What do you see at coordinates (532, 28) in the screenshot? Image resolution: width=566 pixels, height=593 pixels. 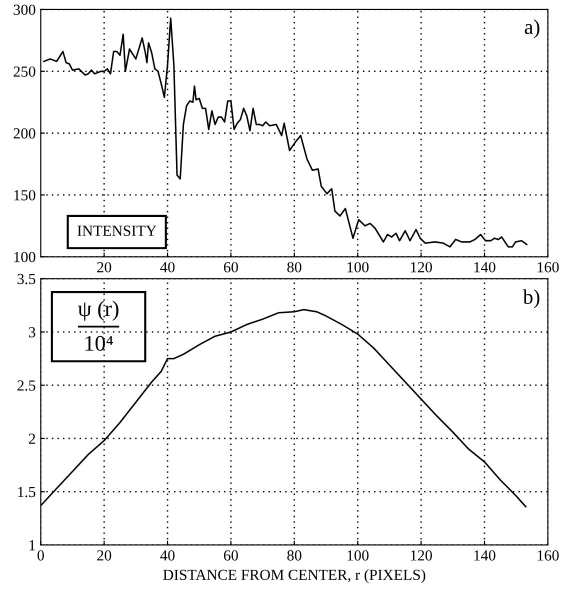 I see `annotation: a)` at bounding box center [532, 28].